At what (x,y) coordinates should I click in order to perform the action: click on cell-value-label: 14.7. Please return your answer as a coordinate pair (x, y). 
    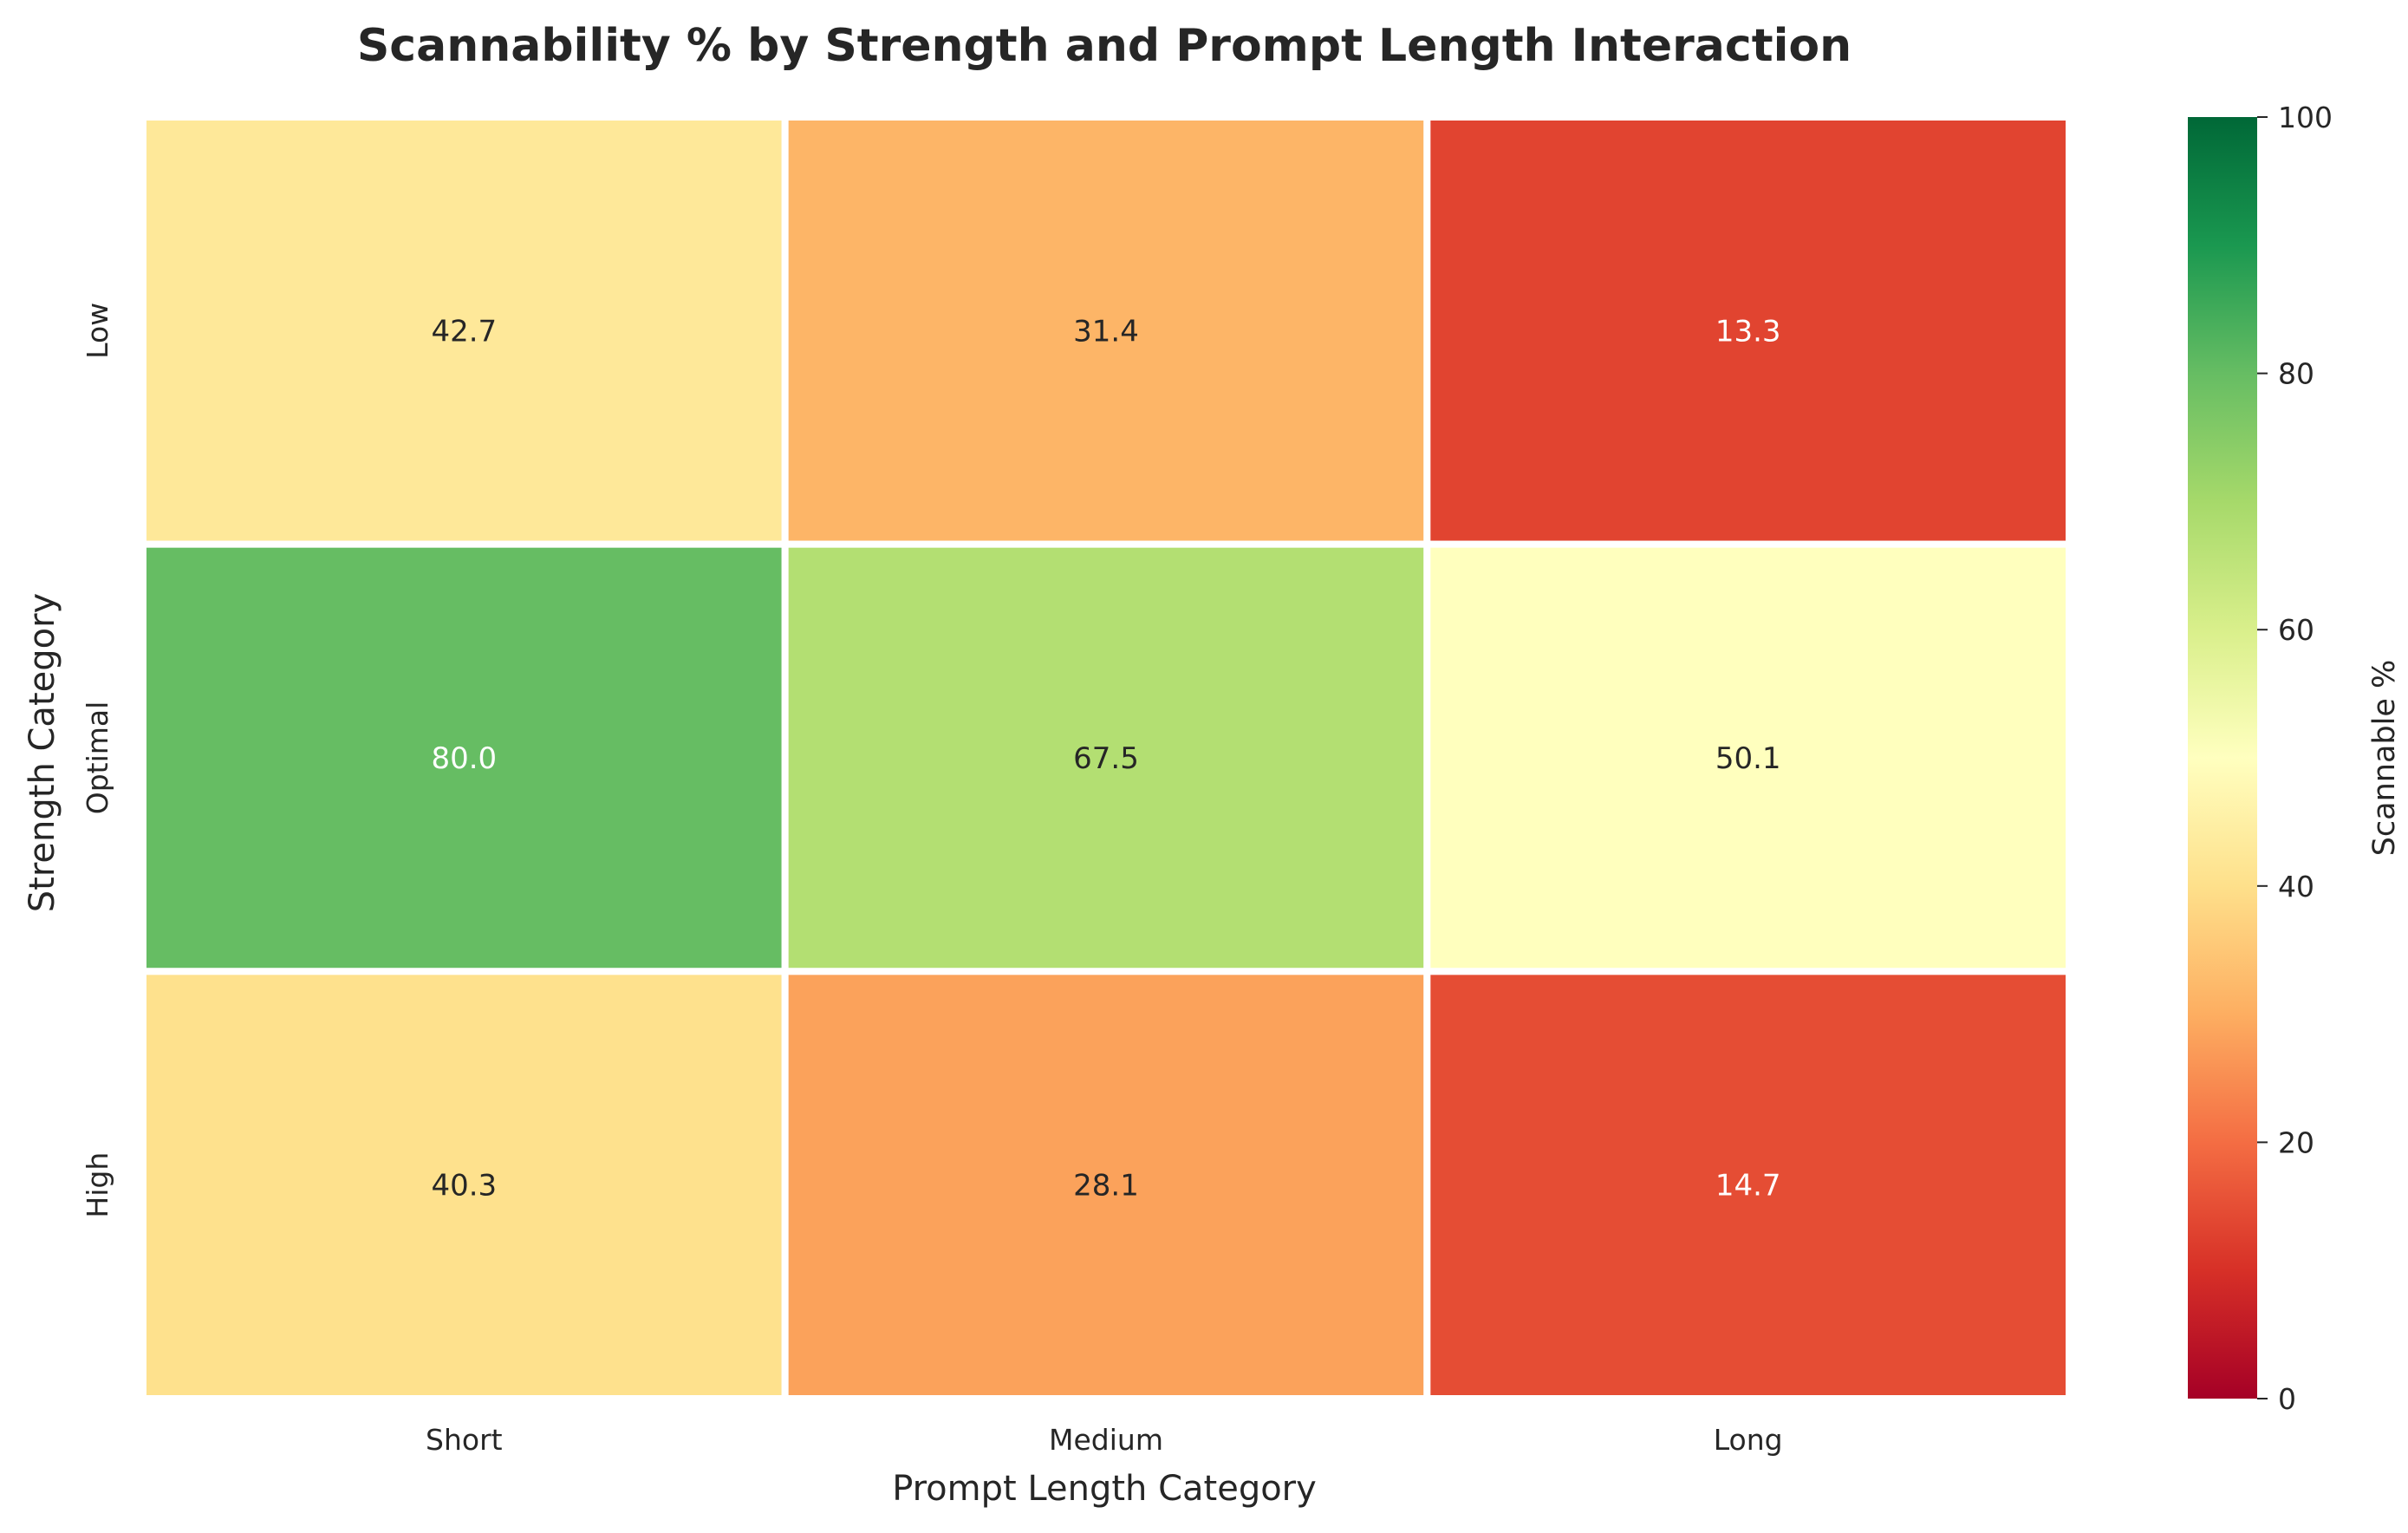
    Looking at the image, I should click on (1748, 1186).